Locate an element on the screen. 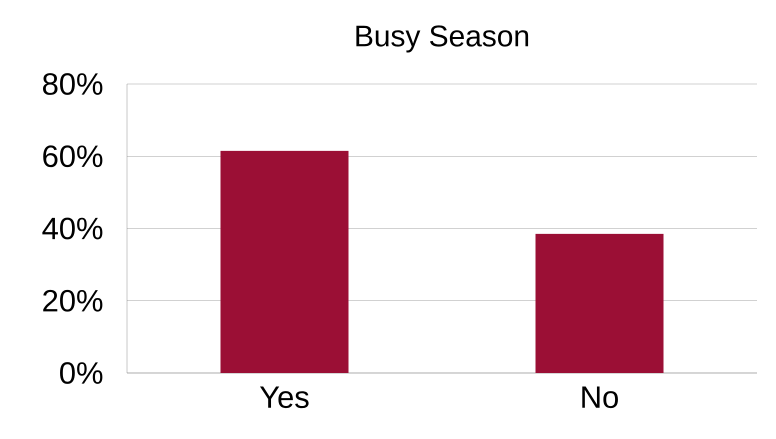 This screenshot has width=776, height=439. y-tick-label: 0% is located at coordinates (81, 373).